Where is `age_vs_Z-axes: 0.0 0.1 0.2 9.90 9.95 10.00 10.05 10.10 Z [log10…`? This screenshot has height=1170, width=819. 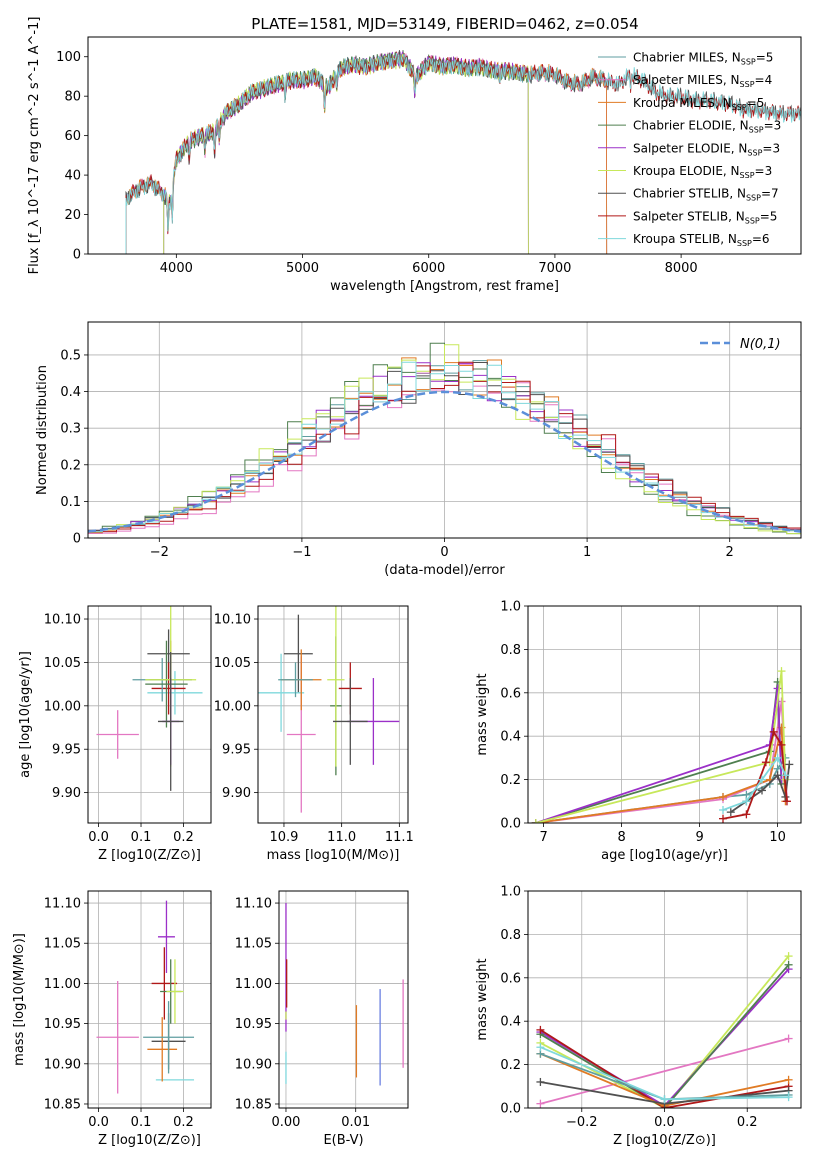 age_vs_Z-axes: 0.0 0.1 0.2 9.90 9.95 10.00 10.05 10.10 Z [log10… is located at coordinates (114, 734).